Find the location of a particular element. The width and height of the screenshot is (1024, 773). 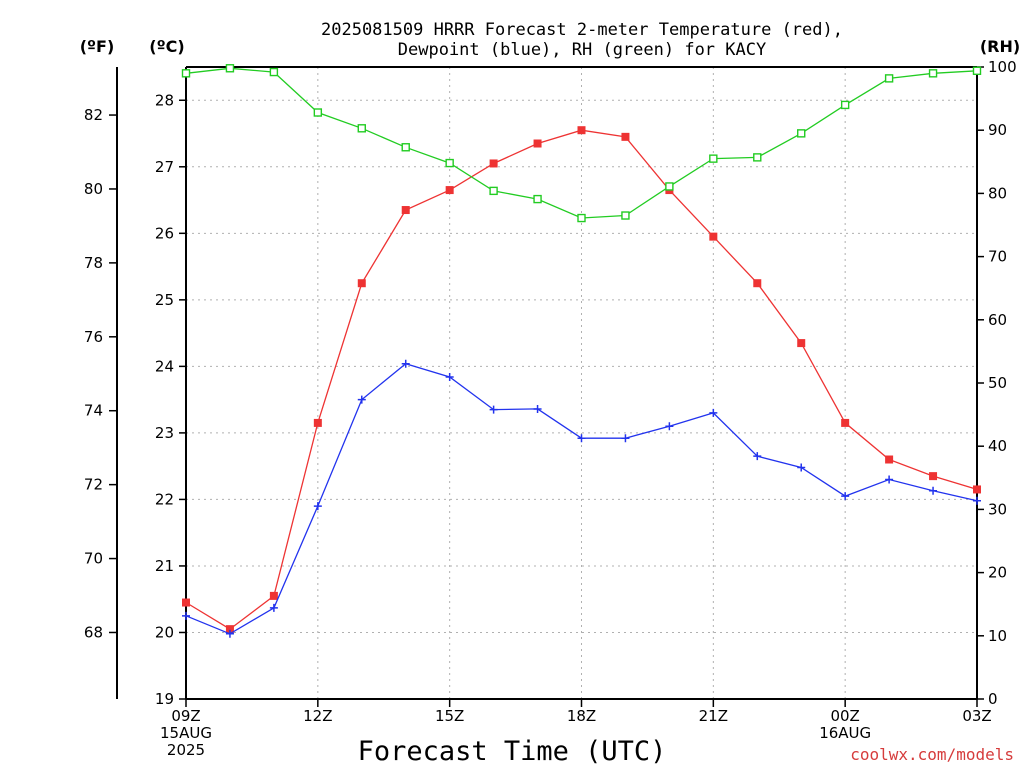

fahrenheit-tick-label: 78 is located at coordinates (93, 263).